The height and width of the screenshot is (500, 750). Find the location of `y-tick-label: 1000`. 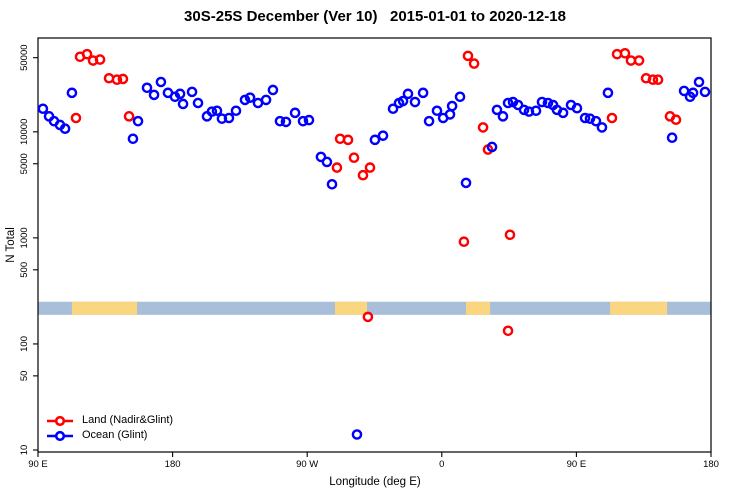

y-tick-label: 1000 is located at coordinates (24, 237).